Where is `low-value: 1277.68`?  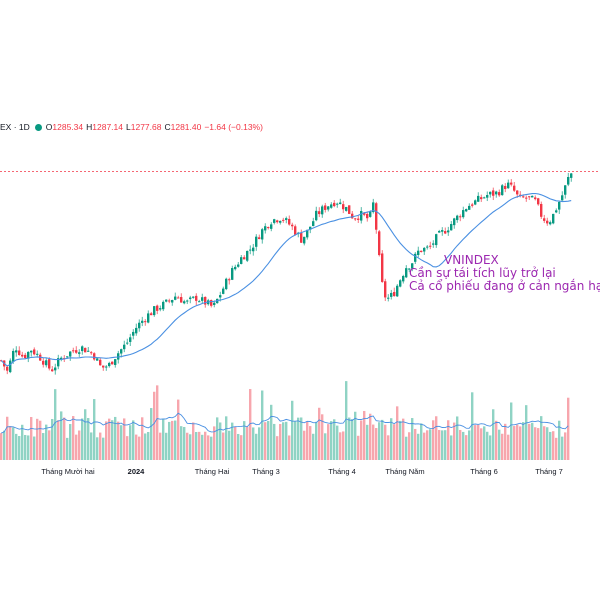 low-value: 1277.68 is located at coordinates (146, 127).